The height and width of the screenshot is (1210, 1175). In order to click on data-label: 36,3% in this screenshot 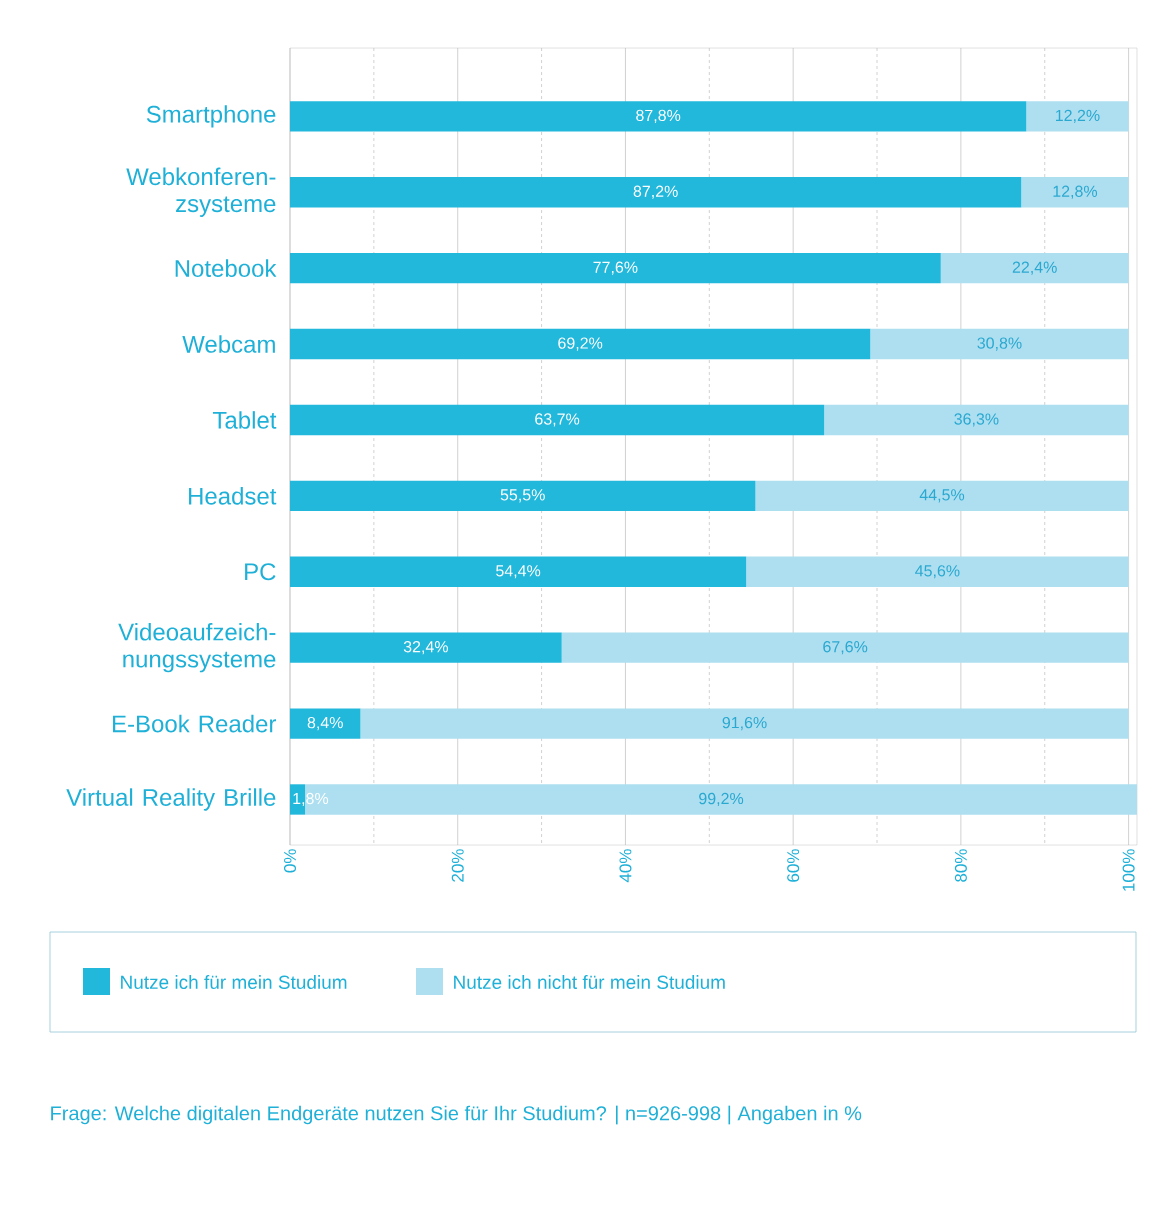, I will do `click(976, 420)`.